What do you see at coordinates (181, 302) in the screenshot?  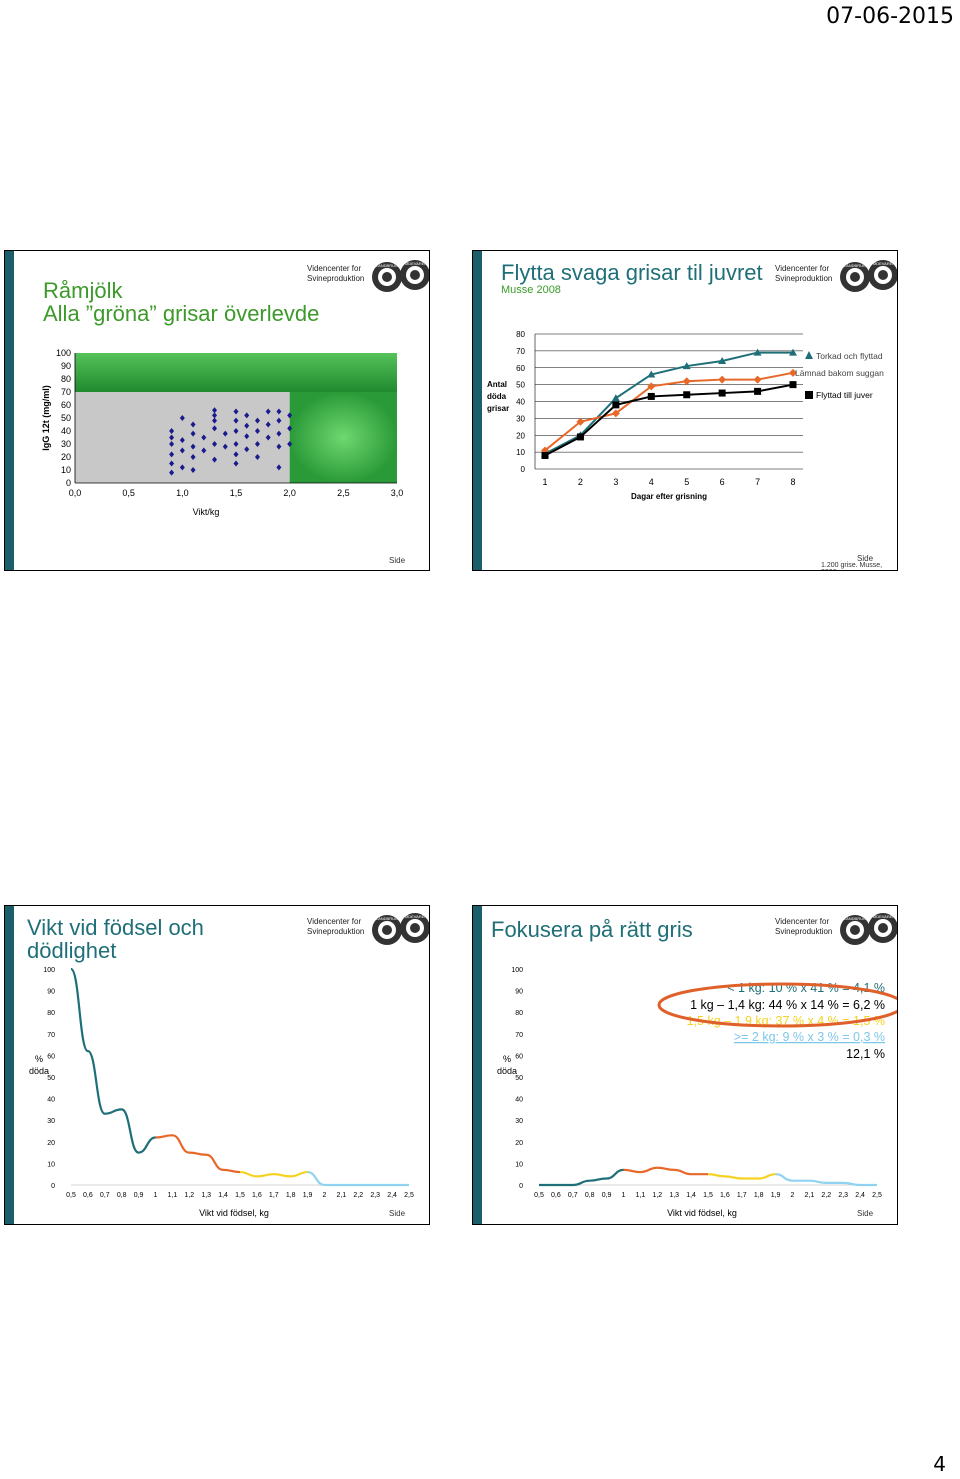 I see `slide-title: Råmjölk Alla ”gröna” grisar överlevde` at bounding box center [181, 302].